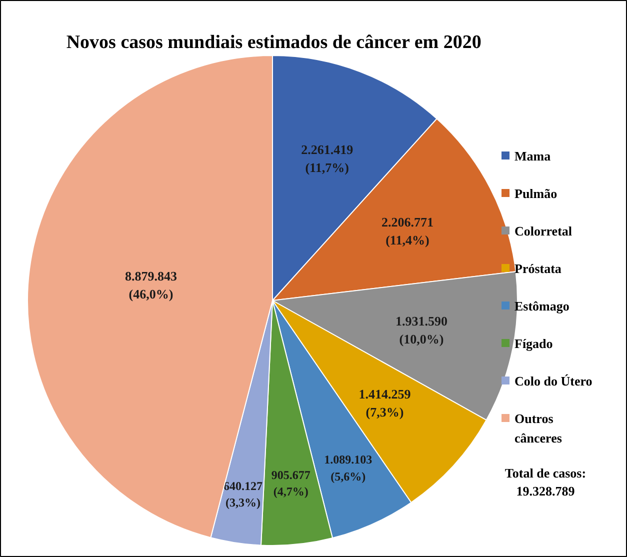  Describe the element at coordinates (536, 193) in the screenshot. I see `legend-label: Pulmão` at that location.